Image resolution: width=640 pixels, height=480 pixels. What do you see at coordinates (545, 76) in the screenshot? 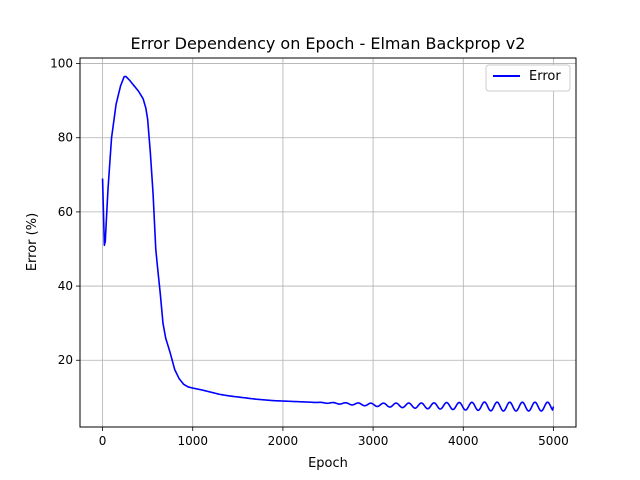
I see `legend-label-error: Error` at bounding box center [545, 76].